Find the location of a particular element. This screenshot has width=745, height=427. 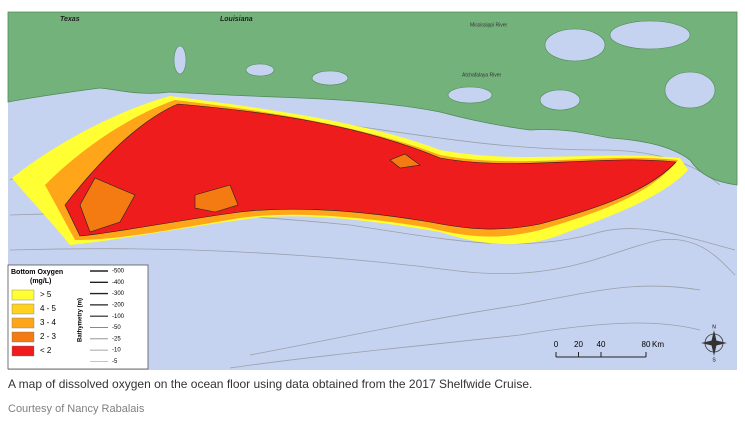

compass: N S is located at coordinates (714, 343).